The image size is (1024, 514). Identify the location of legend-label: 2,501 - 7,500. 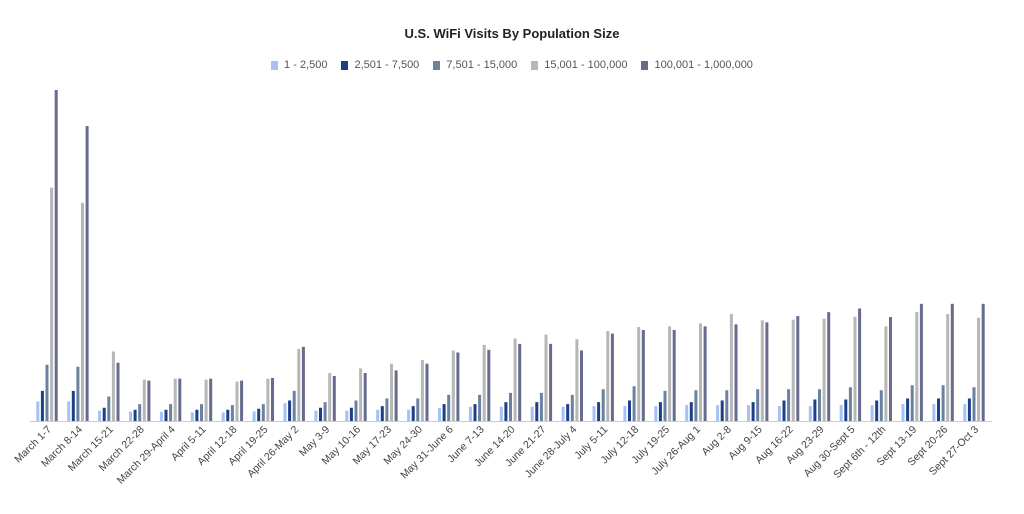
(387, 65).